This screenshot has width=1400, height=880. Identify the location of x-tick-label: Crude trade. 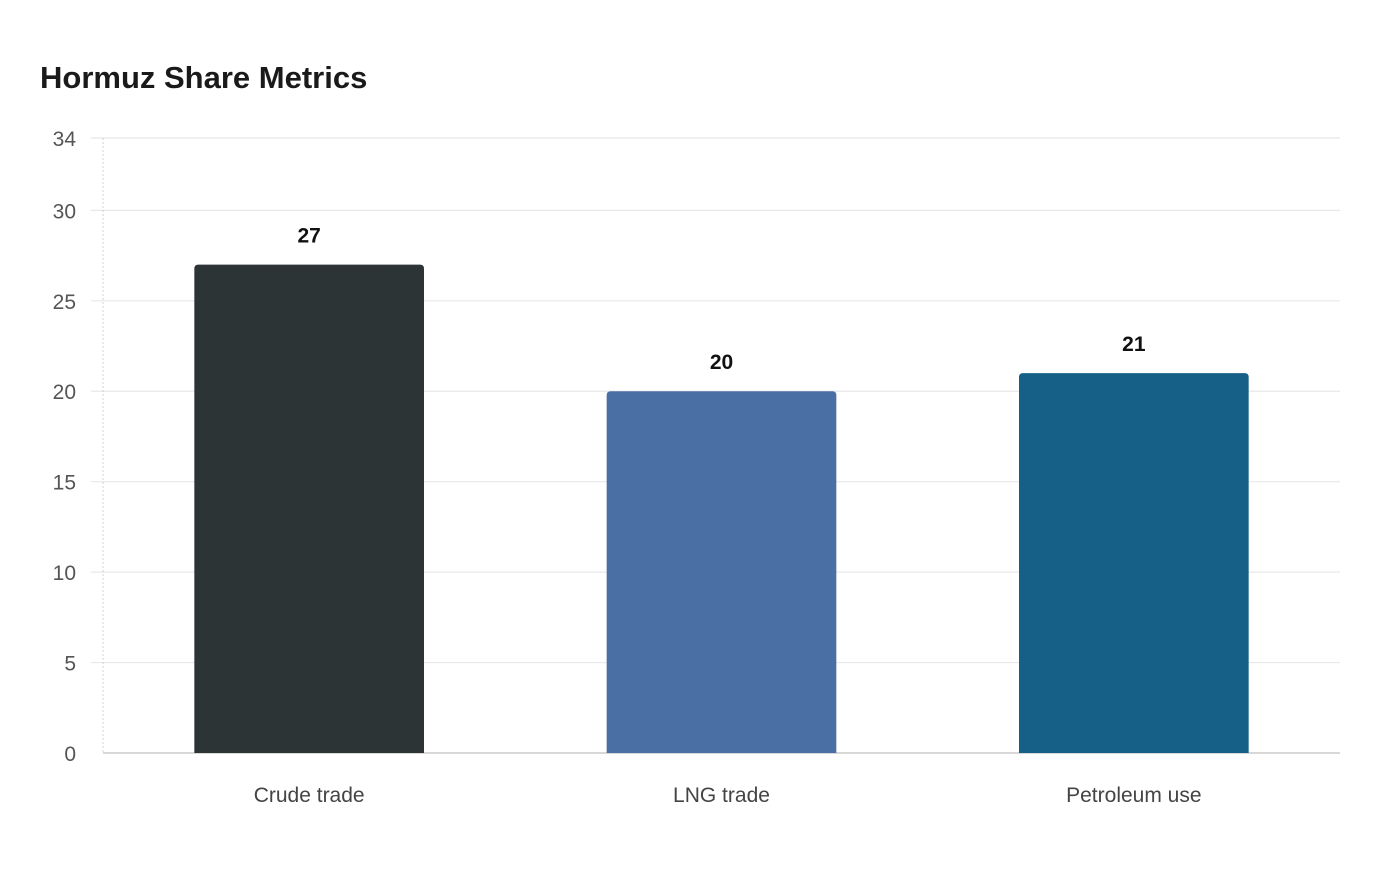
(309, 795).